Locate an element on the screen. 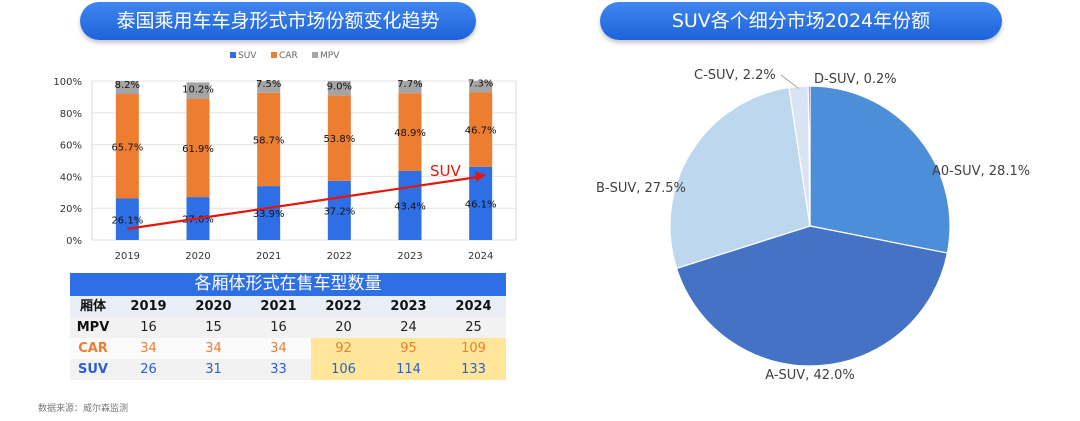  table-cell: 26 is located at coordinates (148, 369).